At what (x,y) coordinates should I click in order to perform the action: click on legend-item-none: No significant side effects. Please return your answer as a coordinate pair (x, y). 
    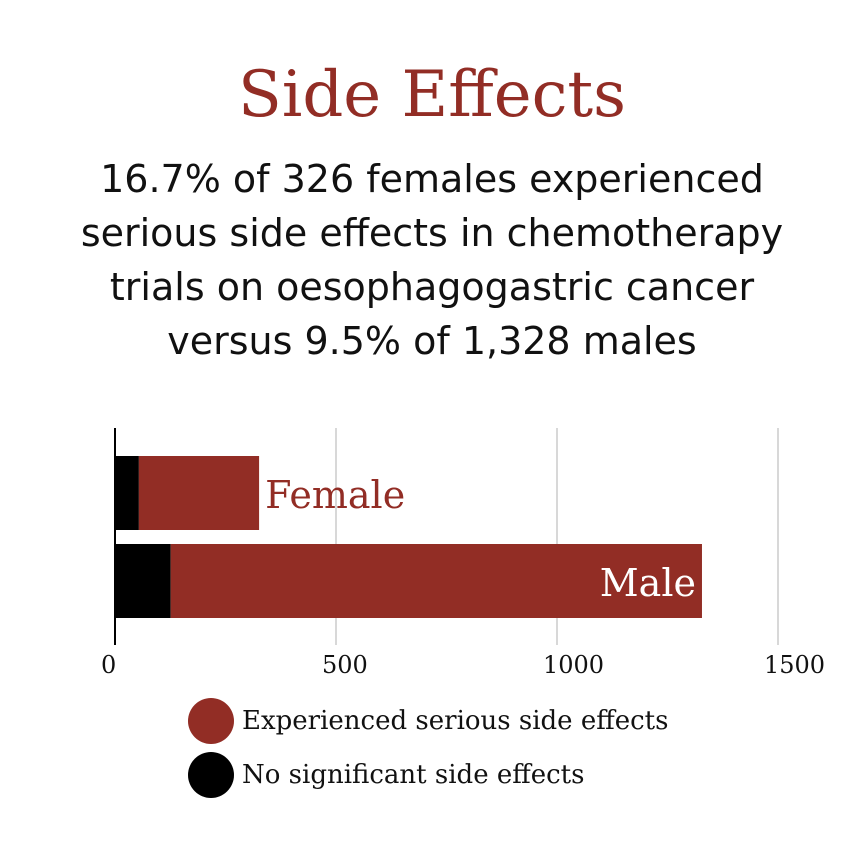
    Looking at the image, I should click on (428, 775).